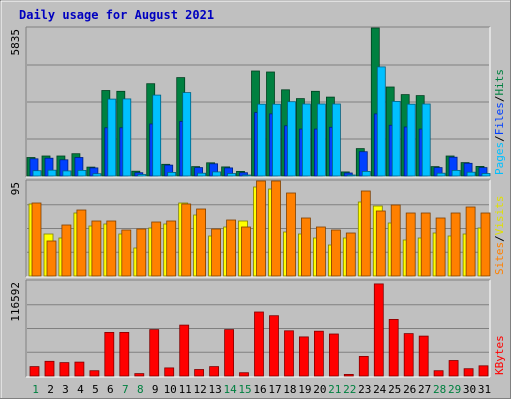 This screenshot has width=512, height=400. Describe the element at coordinates (274, 389) in the screenshot. I see `x-tick-label-day-17: 17` at that location.